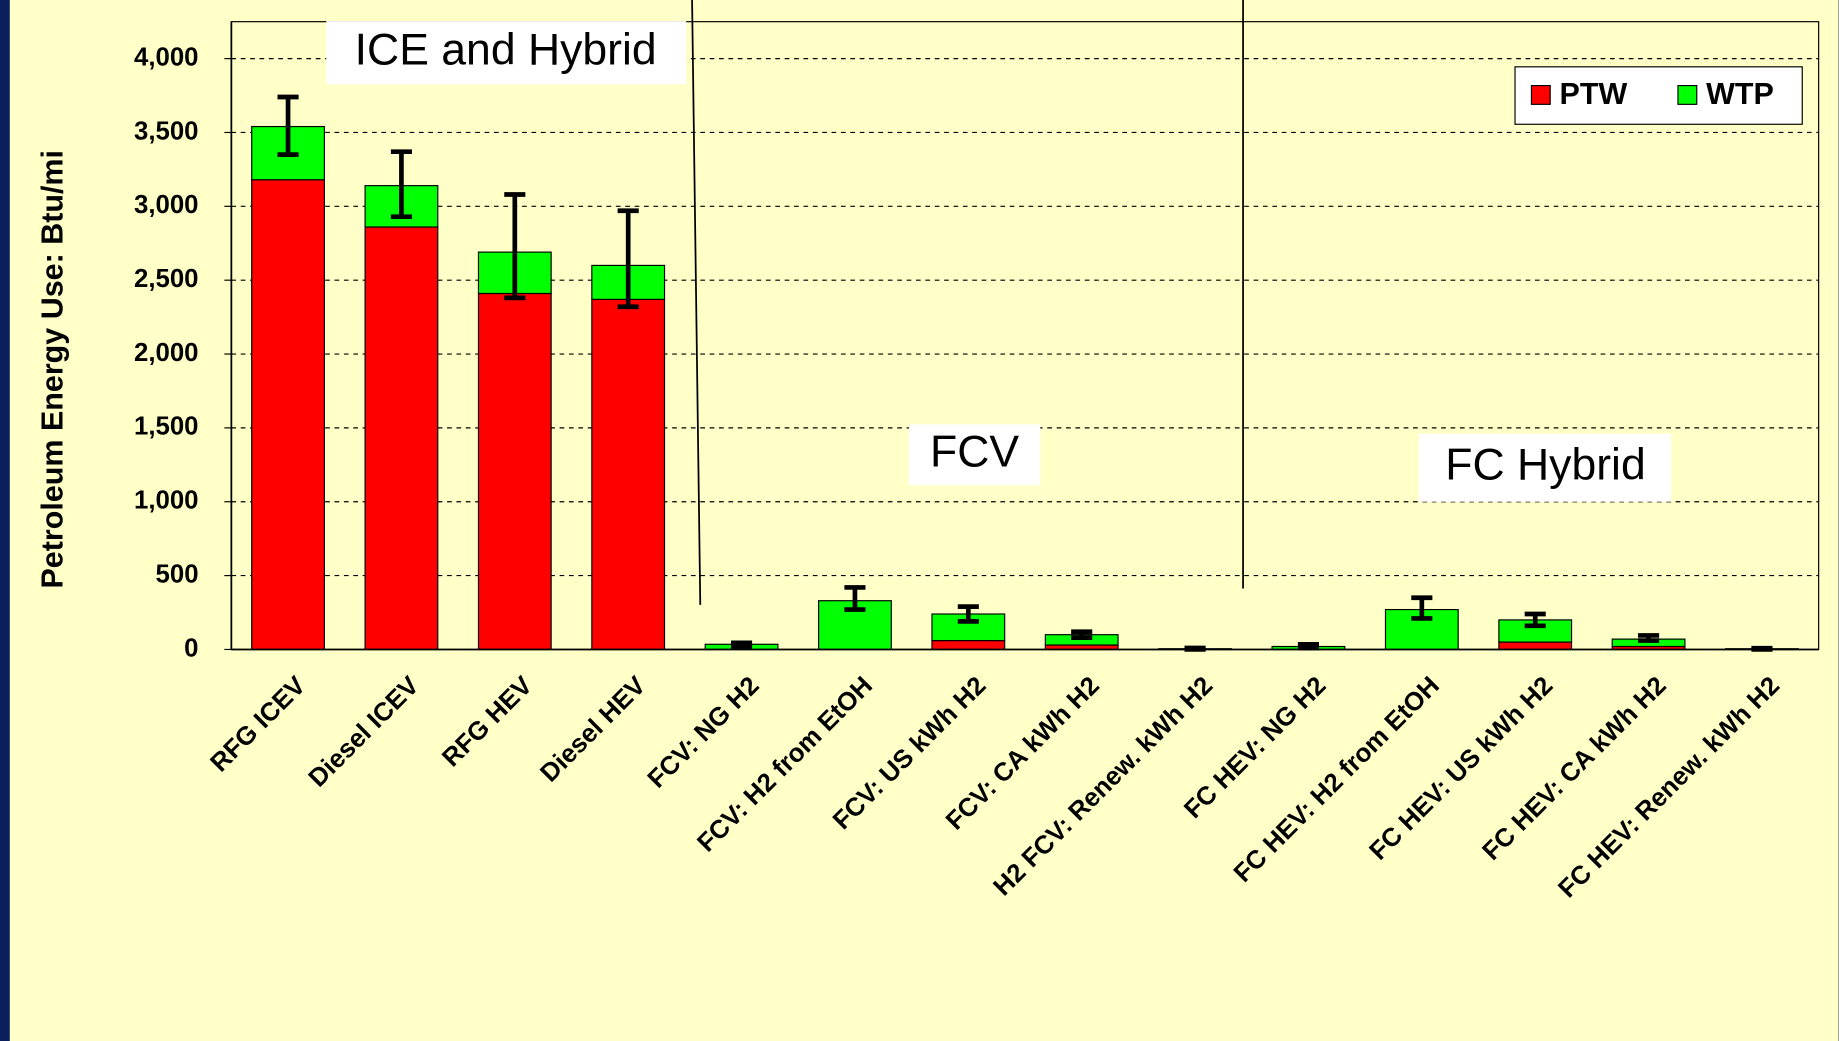 This screenshot has width=1839, height=1041. Describe the element at coordinates (696, 302) in the screenshot. I see `divider` at that location.